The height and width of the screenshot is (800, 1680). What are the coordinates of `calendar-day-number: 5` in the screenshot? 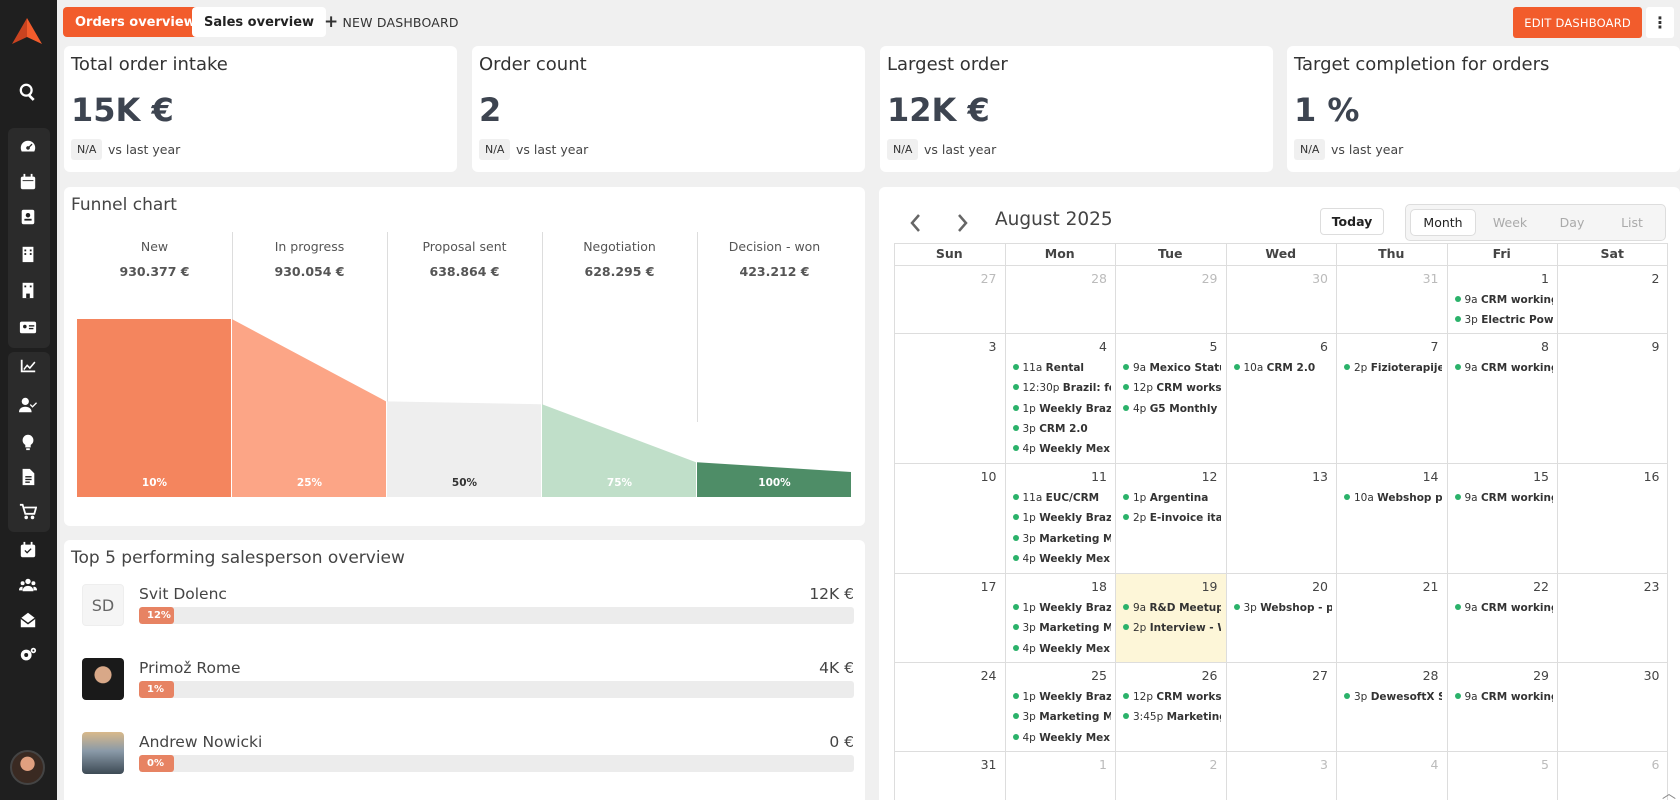 It's located at (1213, 346).